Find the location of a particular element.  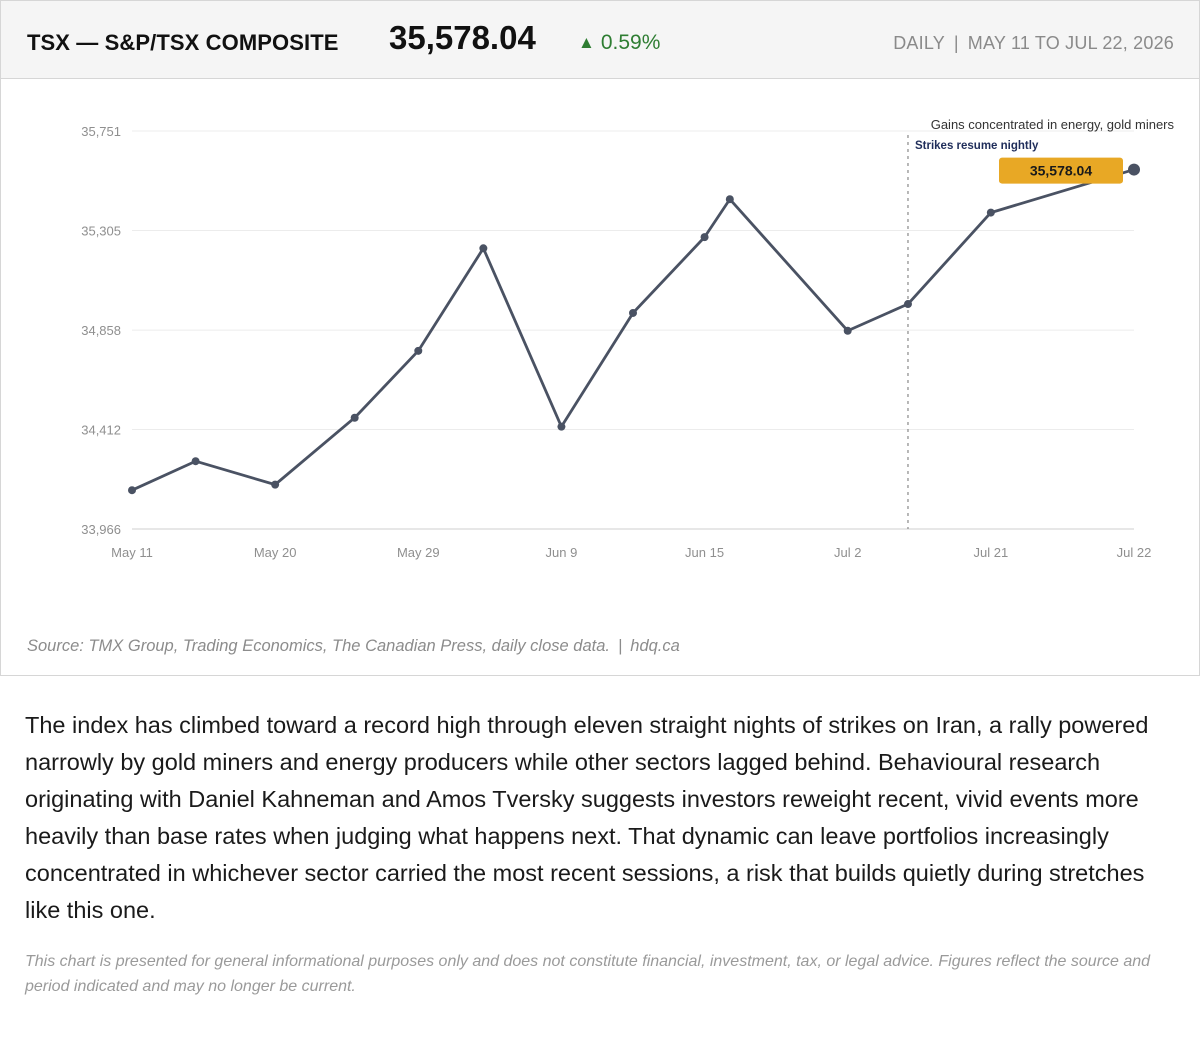

y-tick-label: 34,858 is located at coordinates (101, 330).